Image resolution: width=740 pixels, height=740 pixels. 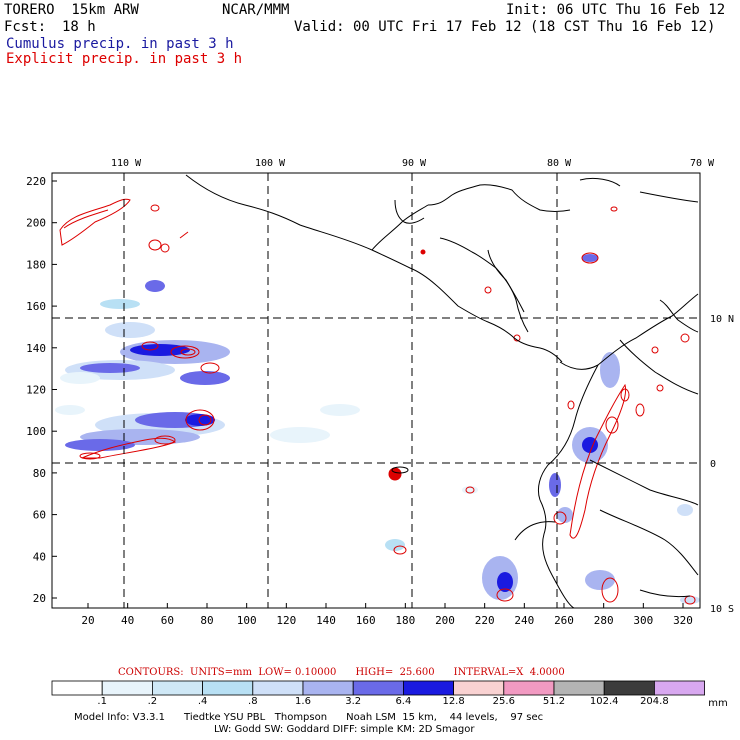 What do you see at coordinates (524, 620) in the screenshot?
I see `x-tick-label: 240` at bounding box center [524, 620].